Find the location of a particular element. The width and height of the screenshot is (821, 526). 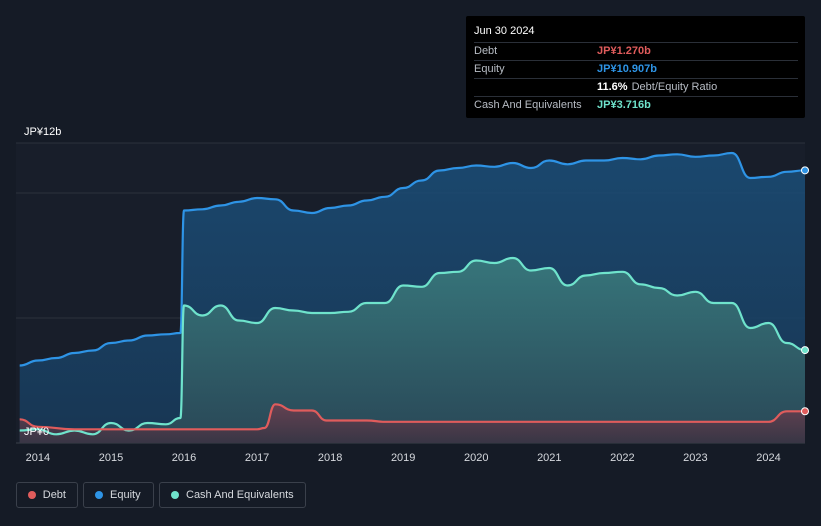

x-tick-label: 2020 is located at coordinates (476, 458).